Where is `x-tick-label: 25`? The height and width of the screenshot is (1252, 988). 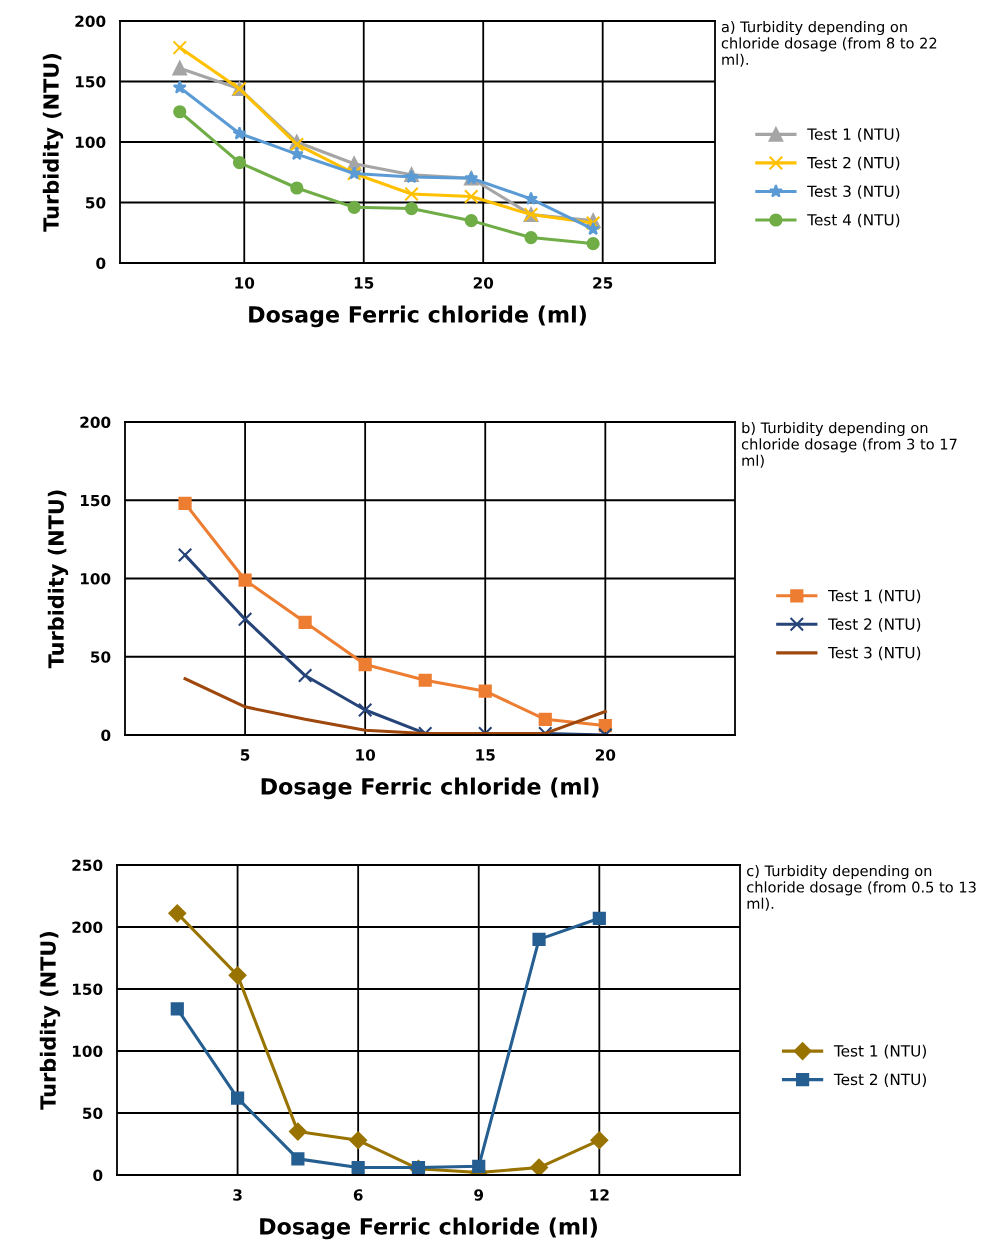
x-tick-label: 25 is located at coordinates (603, 283).